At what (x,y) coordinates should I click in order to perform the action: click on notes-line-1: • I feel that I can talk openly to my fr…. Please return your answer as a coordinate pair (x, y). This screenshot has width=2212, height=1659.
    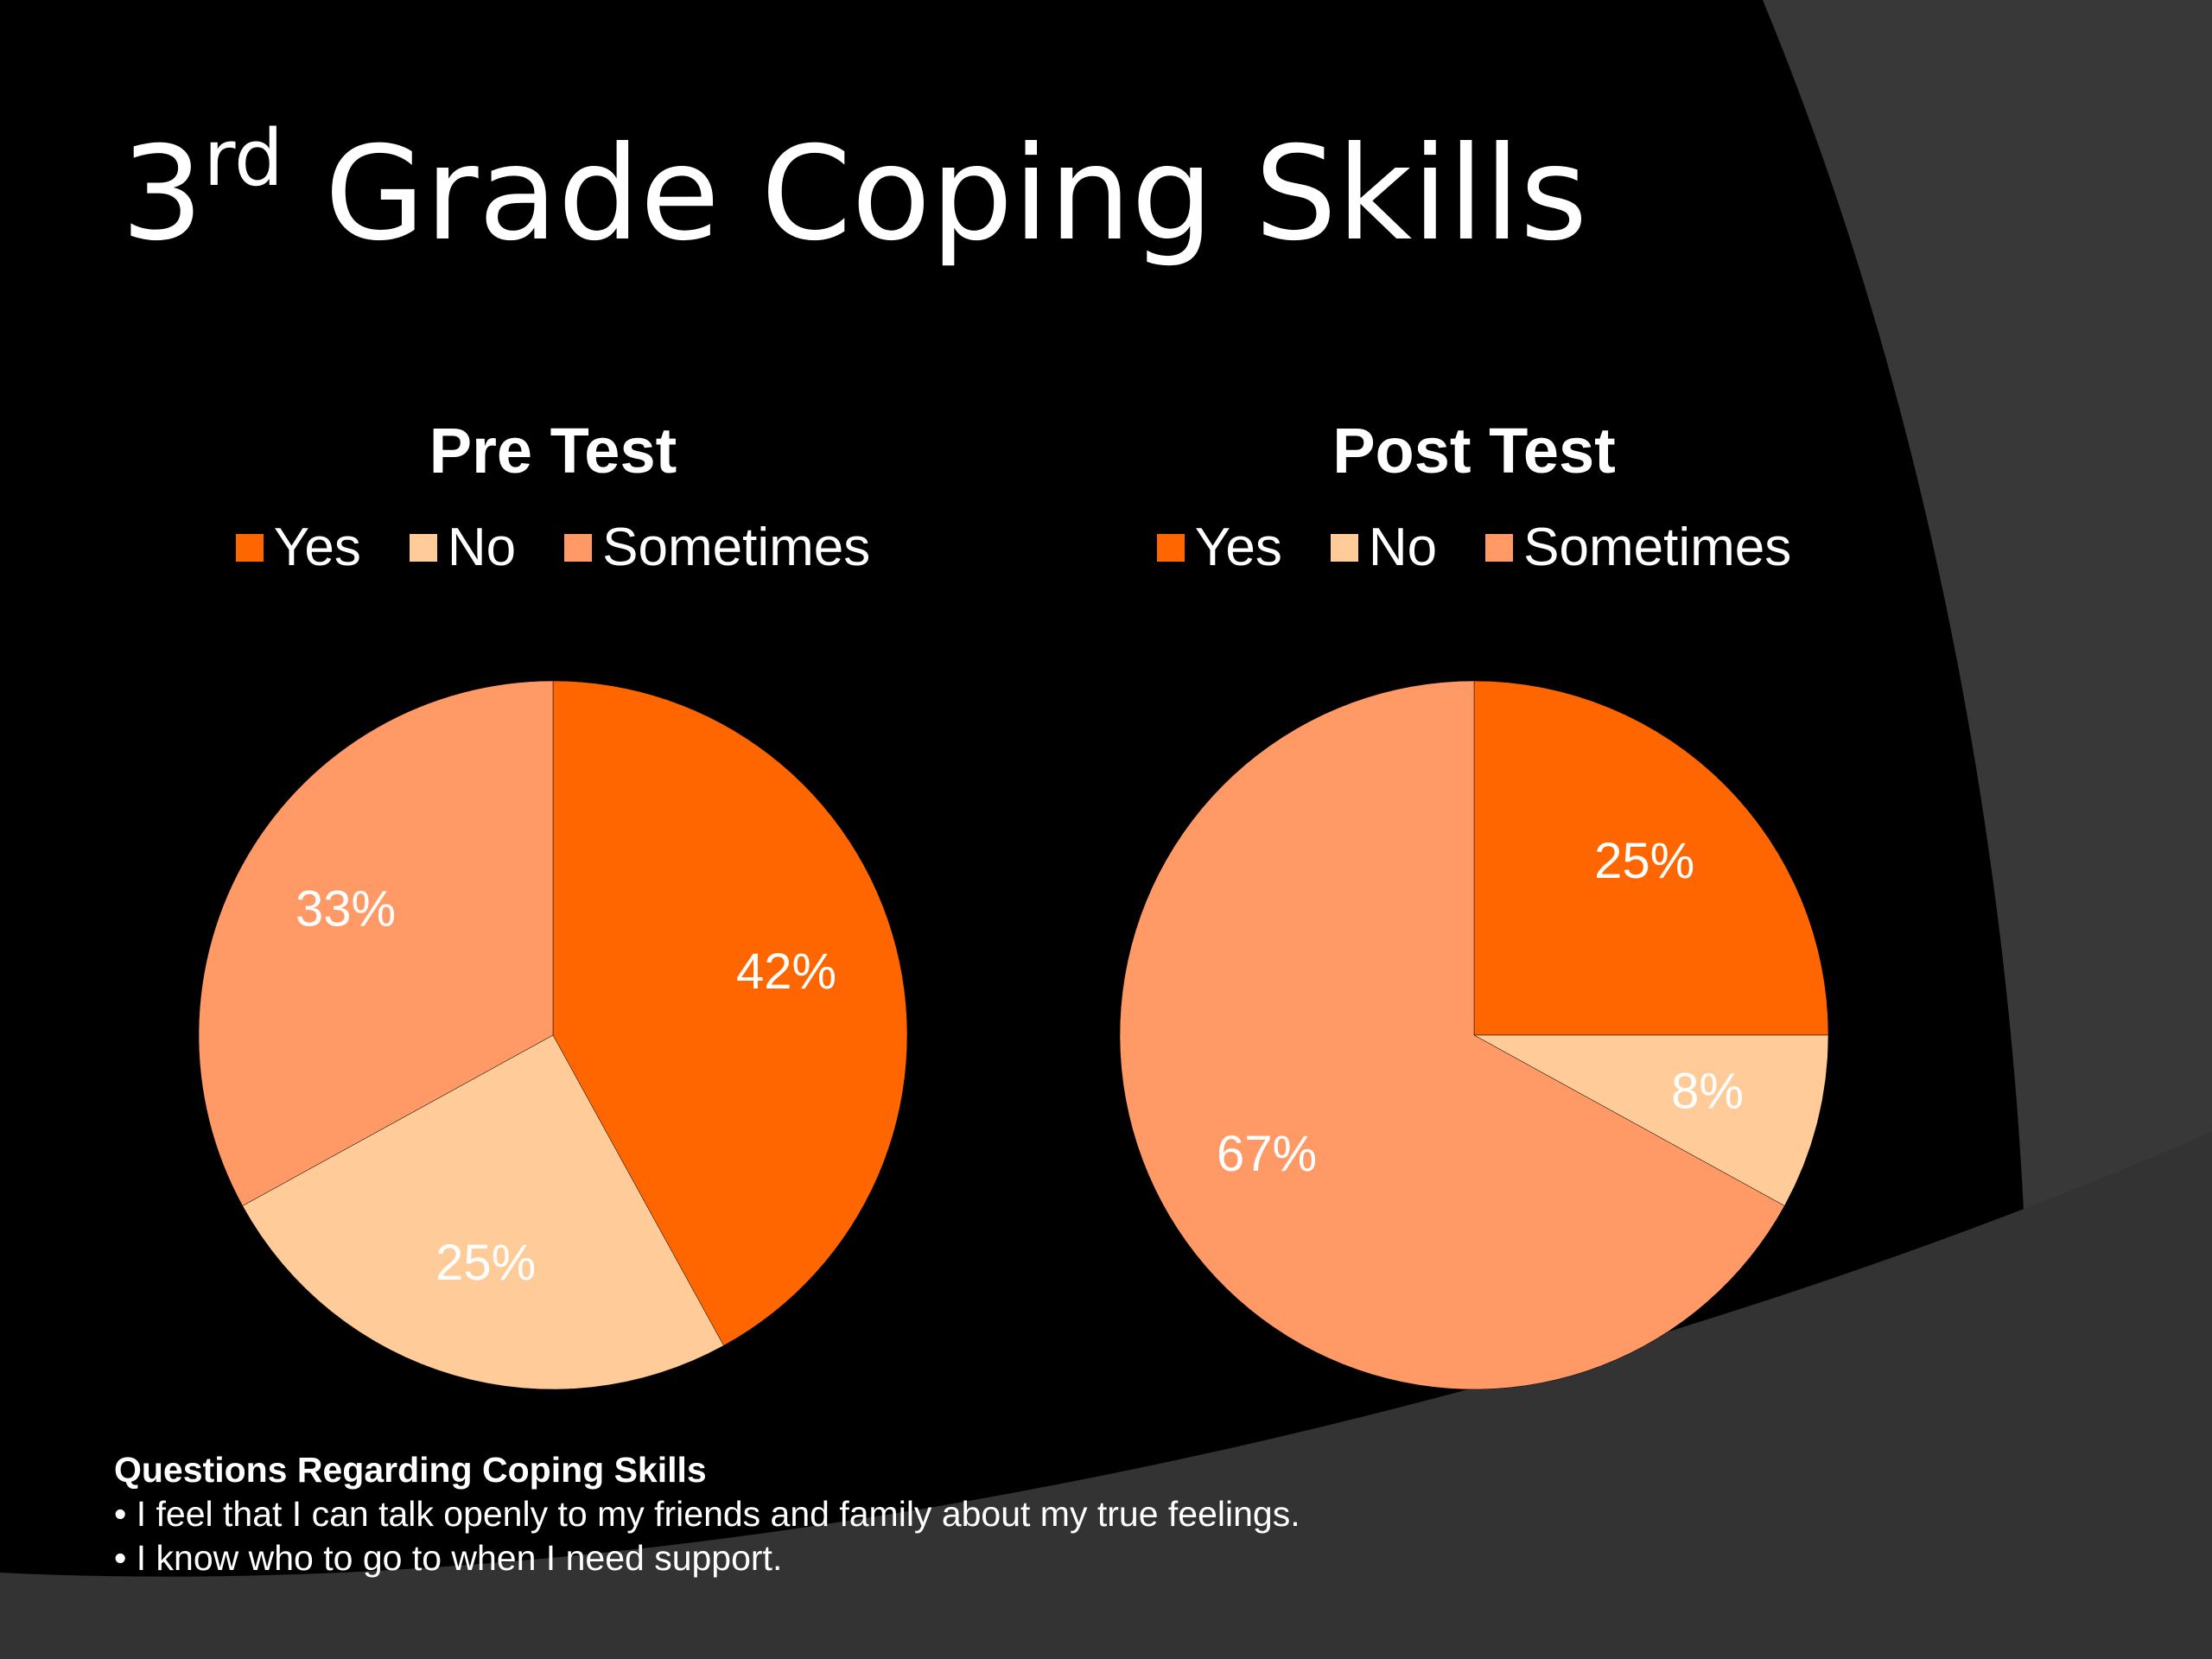
    Looking at the image, I should click on (707, 1514).